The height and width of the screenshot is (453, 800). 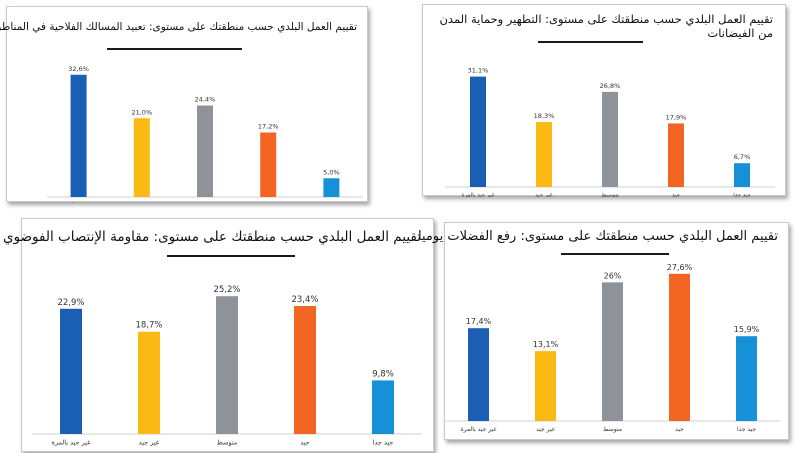 I want to click on bar-value-label: 24,4%, so click(x=205, y=100).